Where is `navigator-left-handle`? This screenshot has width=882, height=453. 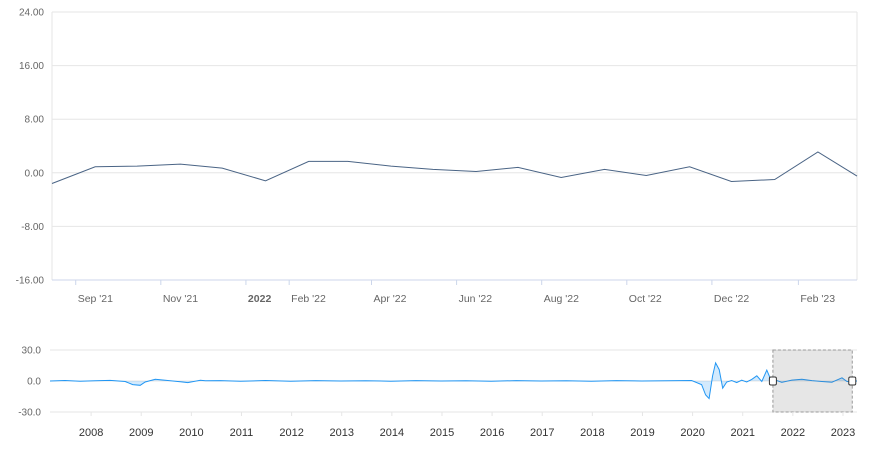
navigator-left-handle is located at coordinates (772, 381).